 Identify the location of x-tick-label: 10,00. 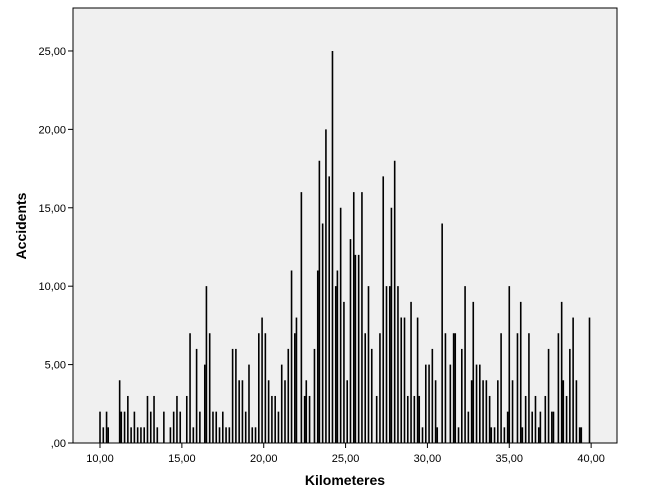
(100, 459).